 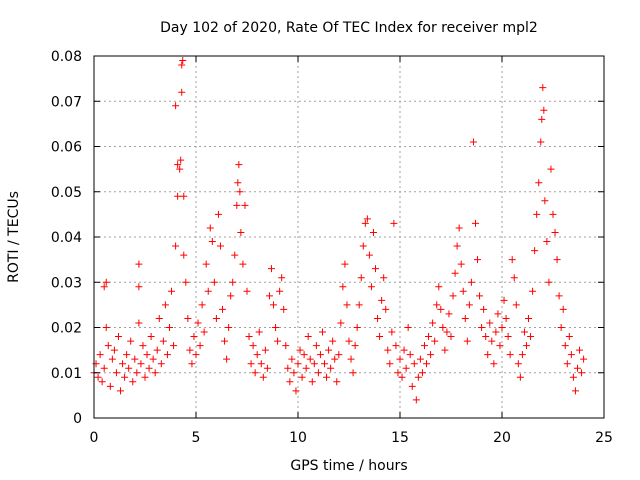 I want to click on y-tick-label: 0.06, so click(x=66, y=148).